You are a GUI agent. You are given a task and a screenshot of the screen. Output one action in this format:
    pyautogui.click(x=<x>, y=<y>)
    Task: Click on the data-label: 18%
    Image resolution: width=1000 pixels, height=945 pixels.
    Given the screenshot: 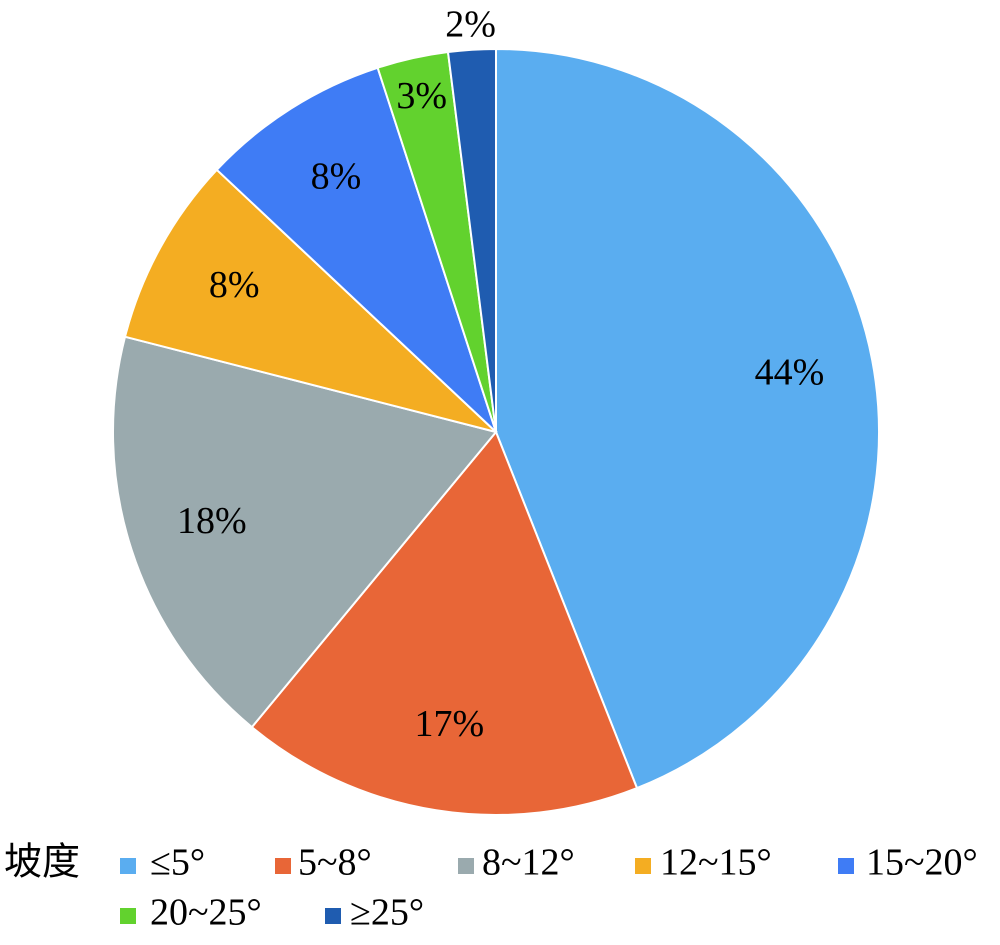 What is the action you would take?
    pyautogui.click(x=212, y=521)
    